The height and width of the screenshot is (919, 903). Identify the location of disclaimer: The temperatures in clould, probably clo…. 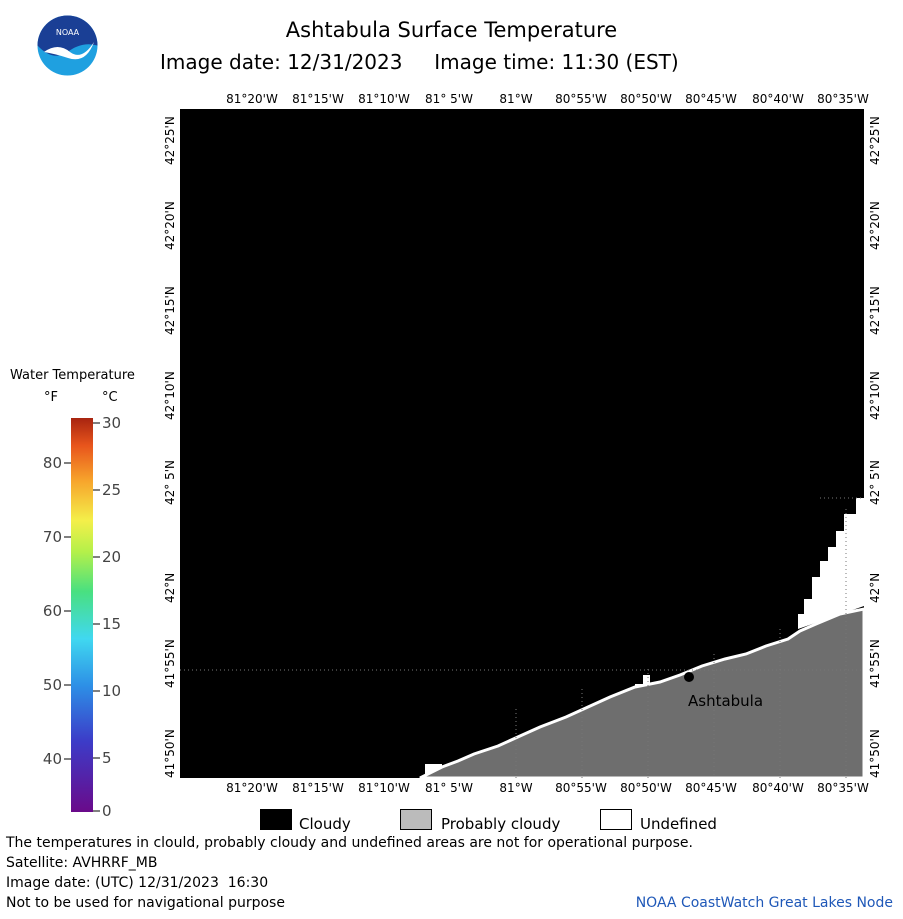
(349, 843).